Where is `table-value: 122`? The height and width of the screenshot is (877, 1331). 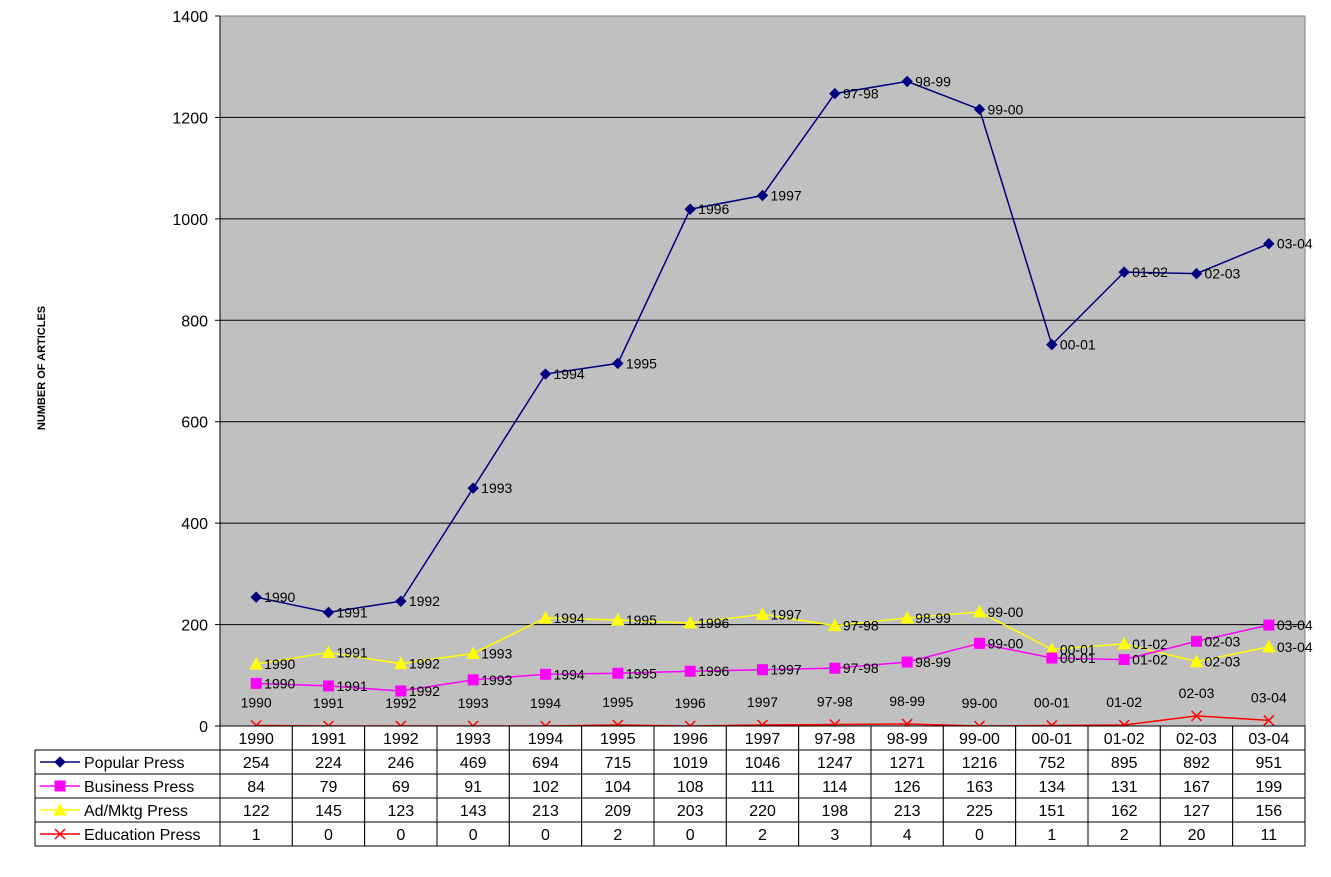
table-value: 122 is located at coordinates (256, 811).